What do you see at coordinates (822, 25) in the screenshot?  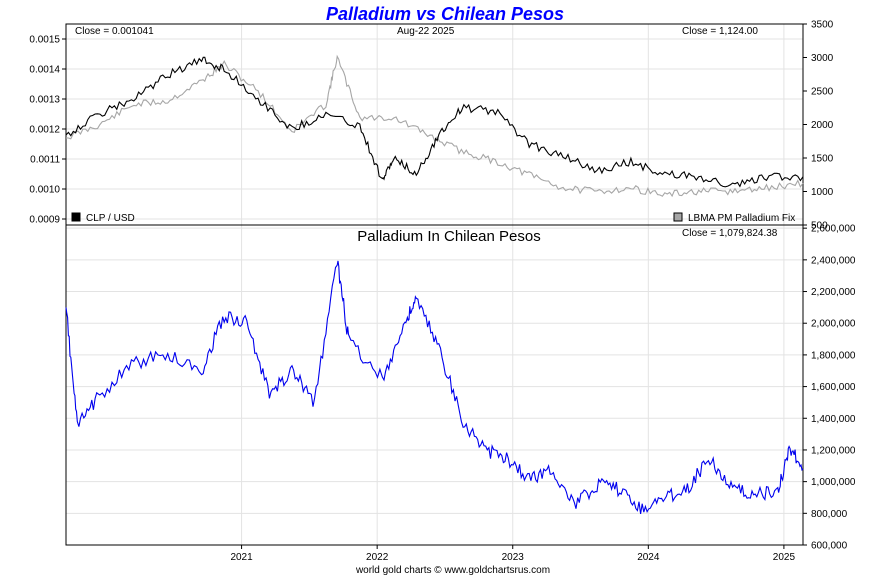 I see `y-right-tick-label: 3500` at bounding box center [822, 25].